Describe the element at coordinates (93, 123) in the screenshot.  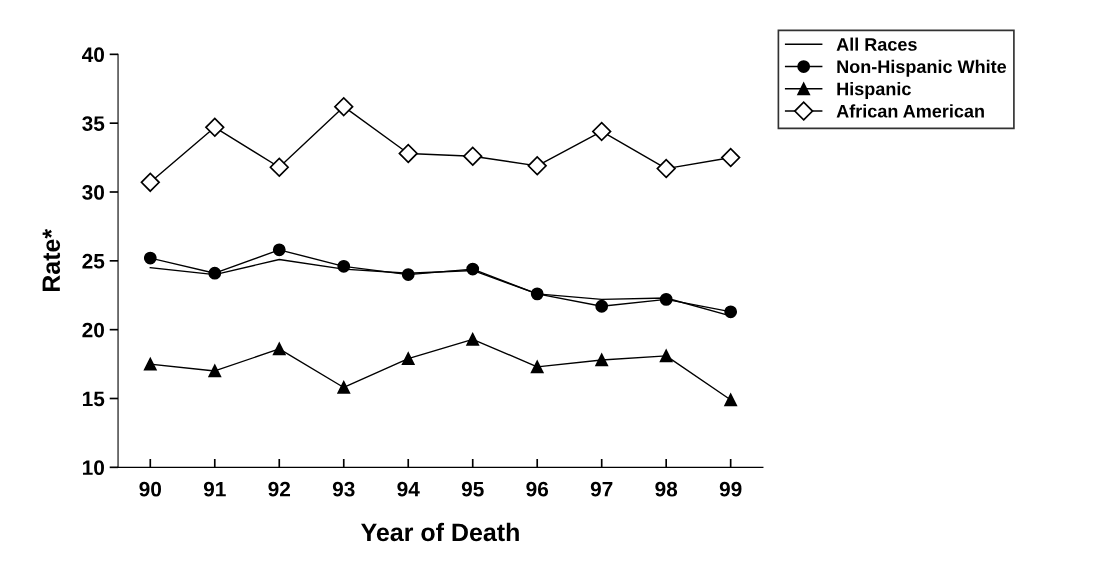
I see `y-tick-label: 35` at that location.